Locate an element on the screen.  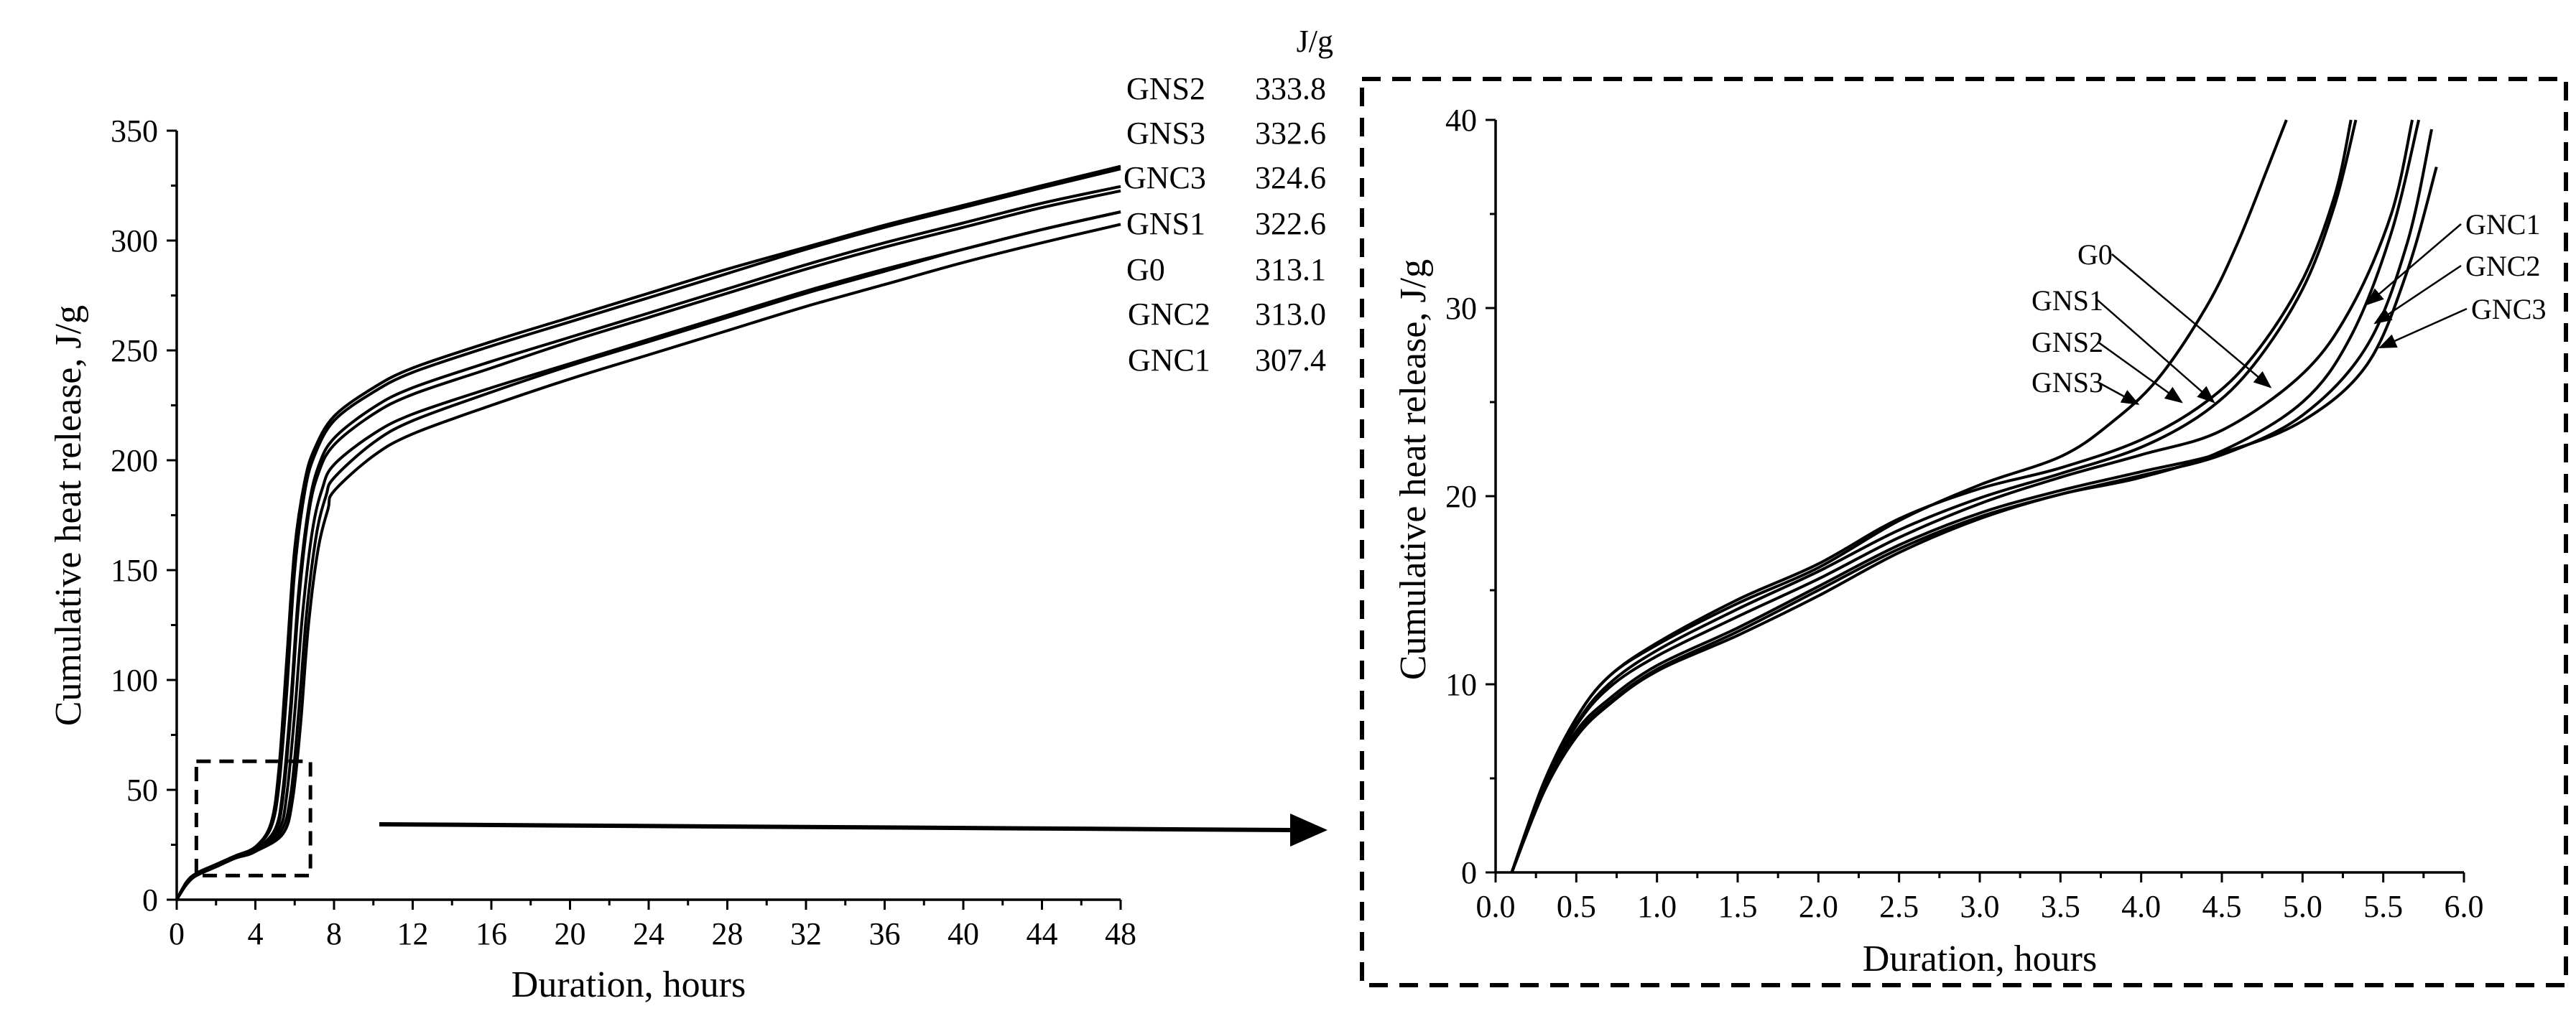
main-chart-x-tick-label: 8 is located at coordinates (334, 933).